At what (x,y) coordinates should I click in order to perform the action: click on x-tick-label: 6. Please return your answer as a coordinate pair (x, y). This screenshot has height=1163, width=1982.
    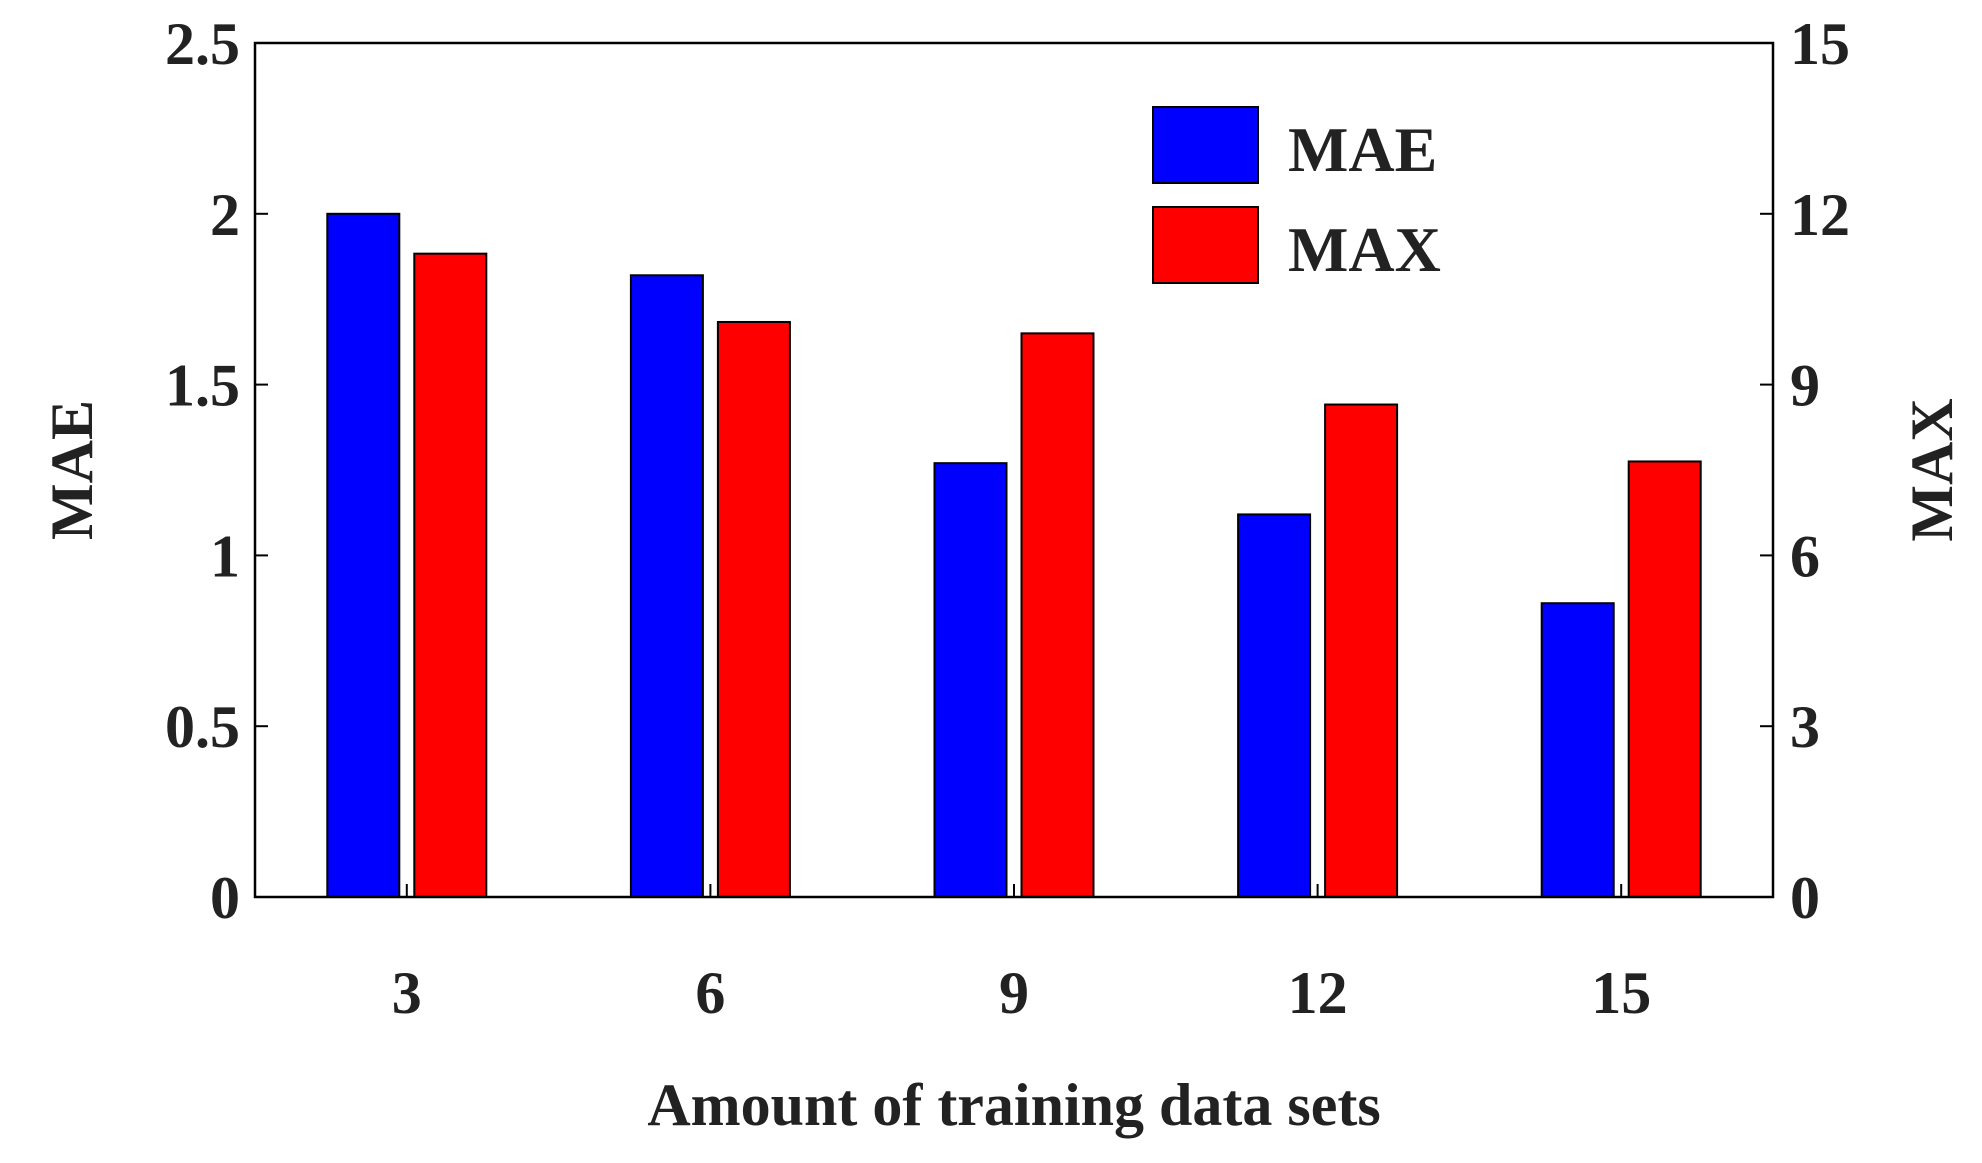
    Looking at the image, I should click on (710, 993).